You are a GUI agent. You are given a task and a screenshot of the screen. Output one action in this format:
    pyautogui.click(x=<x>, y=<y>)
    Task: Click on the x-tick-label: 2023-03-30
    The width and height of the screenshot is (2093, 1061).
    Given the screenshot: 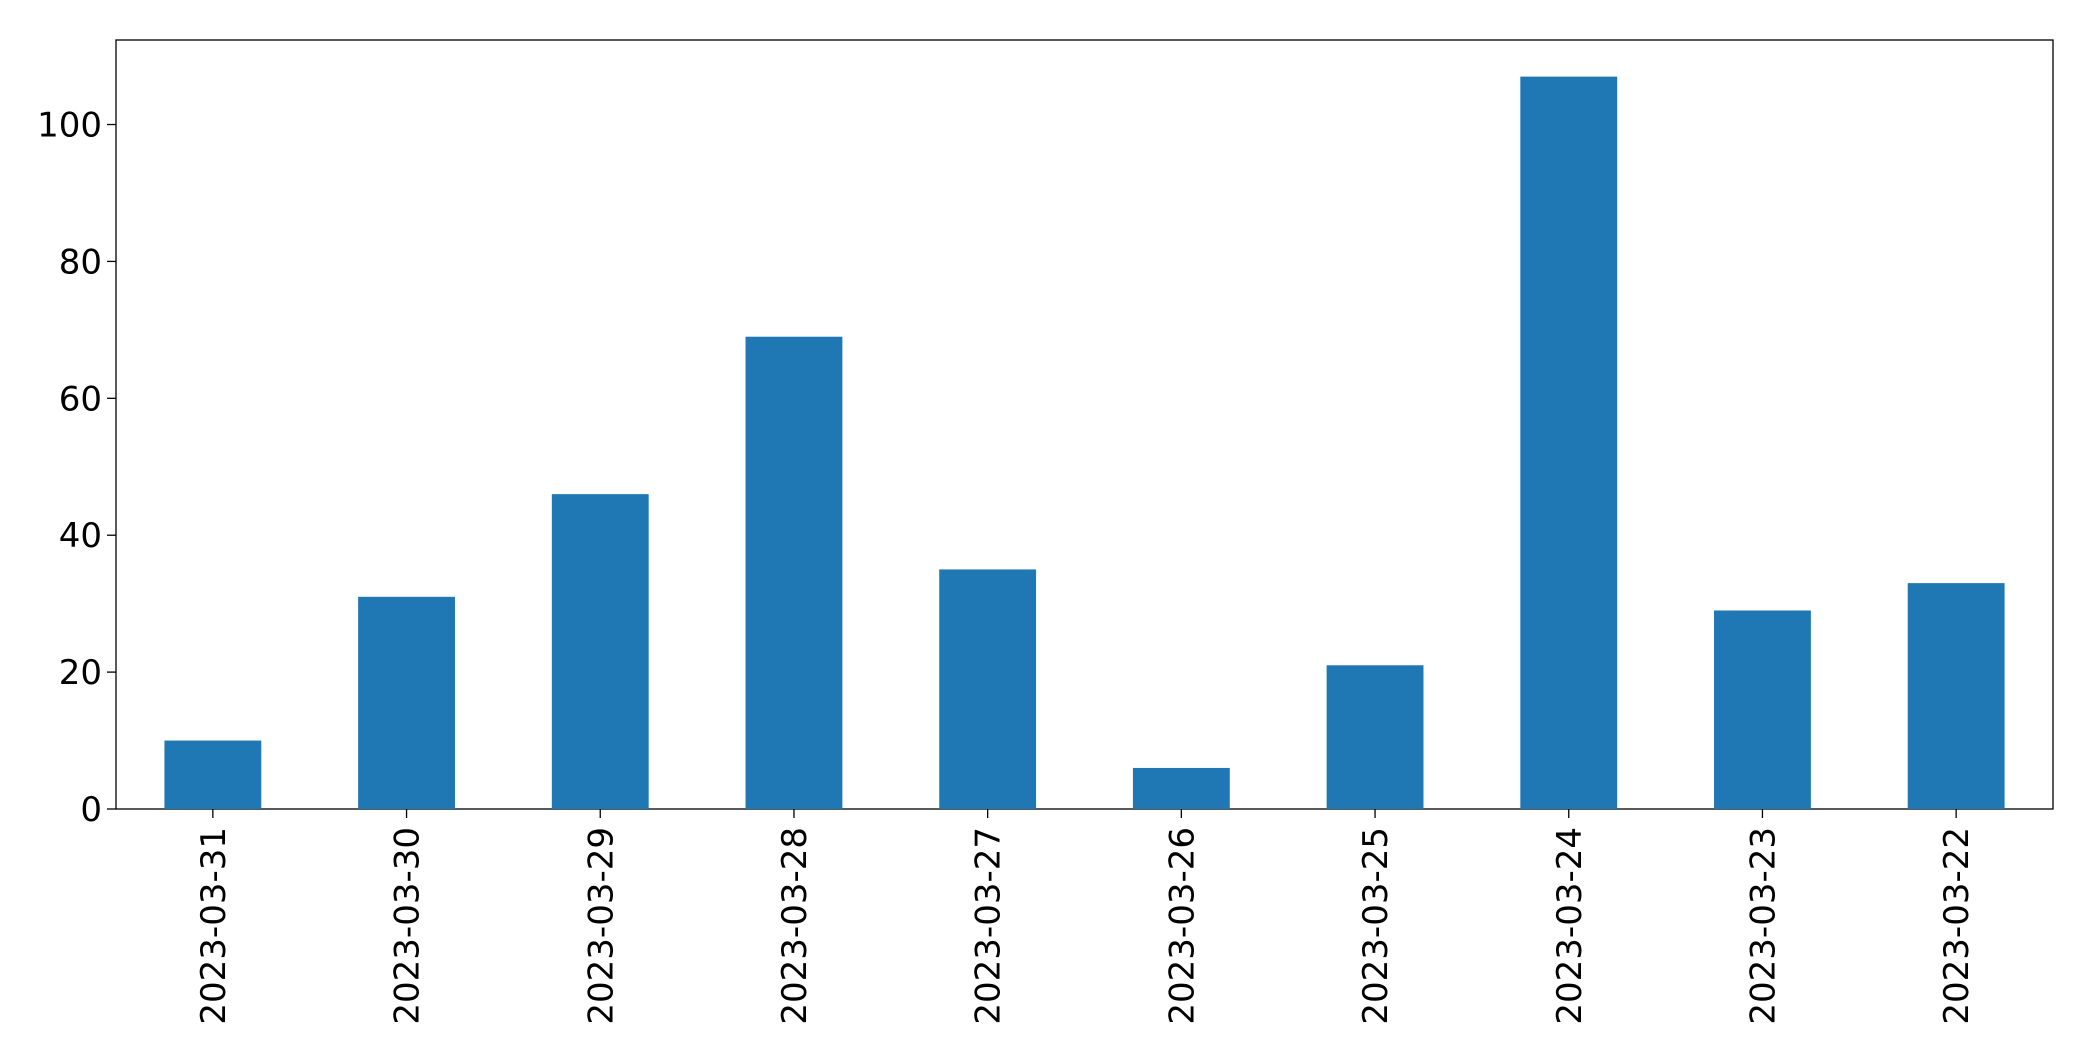 What is the action you would take?
    pyautogui.click(x=408, y=926)
    